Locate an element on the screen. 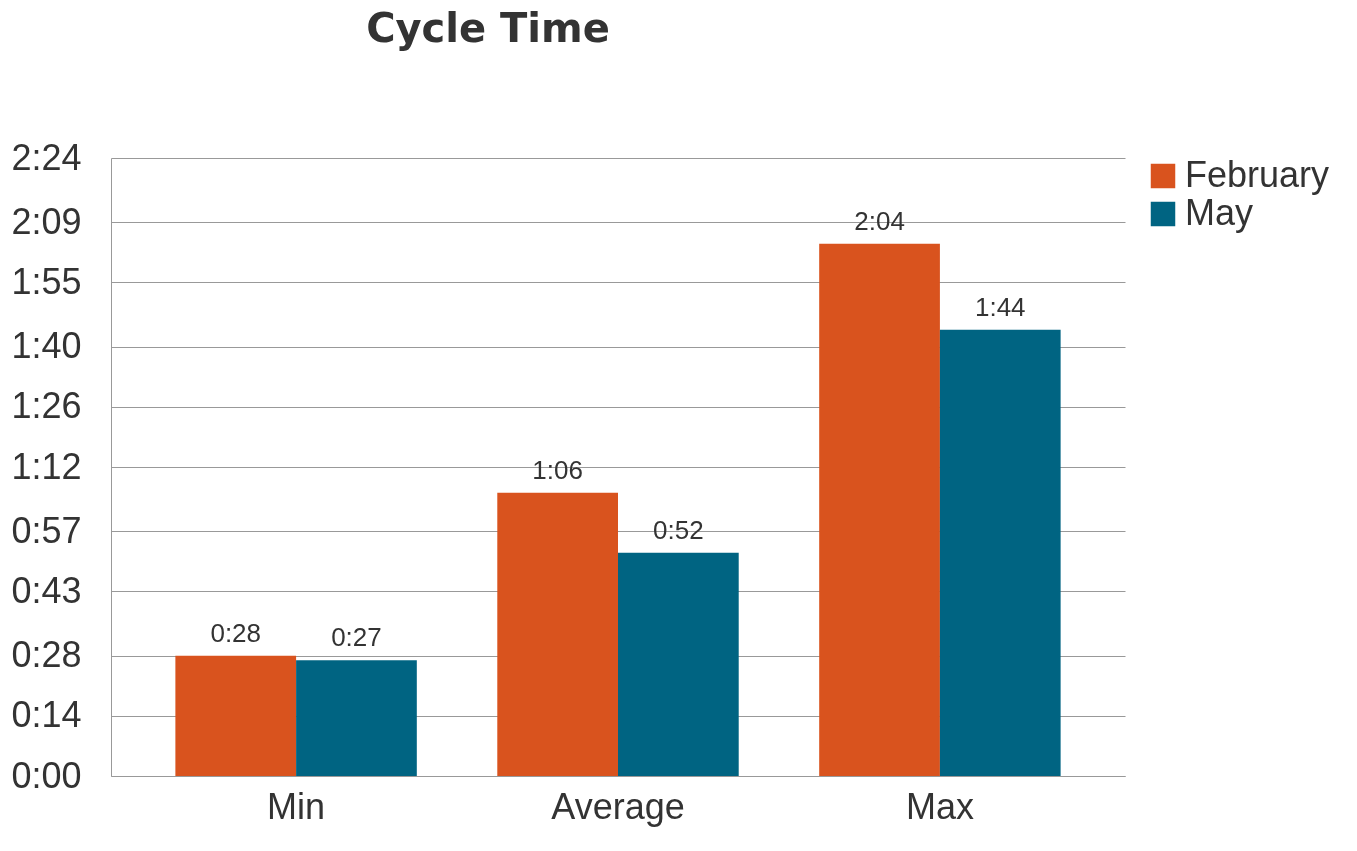  x-tick-label: Min is located at coordinates (296, 806).